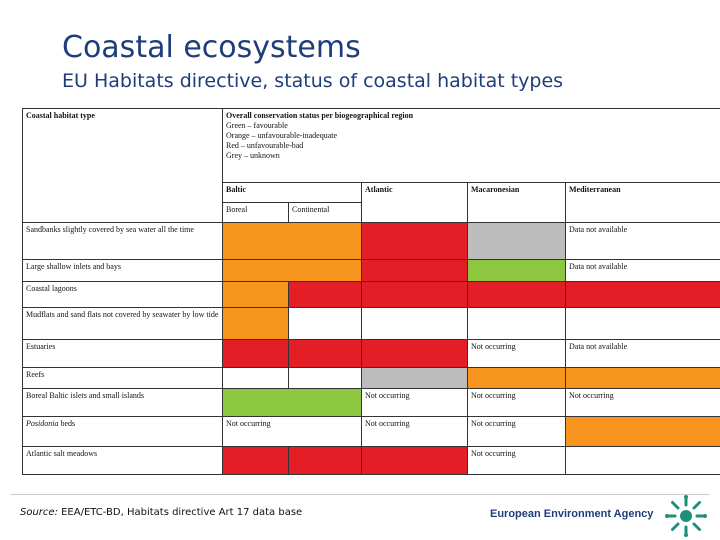 The width and height of the screenshot is (720, 540). What do you see at coordinates (292, 431) in the screenshot?
I see `status-cell-baltic: Not occurring` at bounding box center [292, 431].